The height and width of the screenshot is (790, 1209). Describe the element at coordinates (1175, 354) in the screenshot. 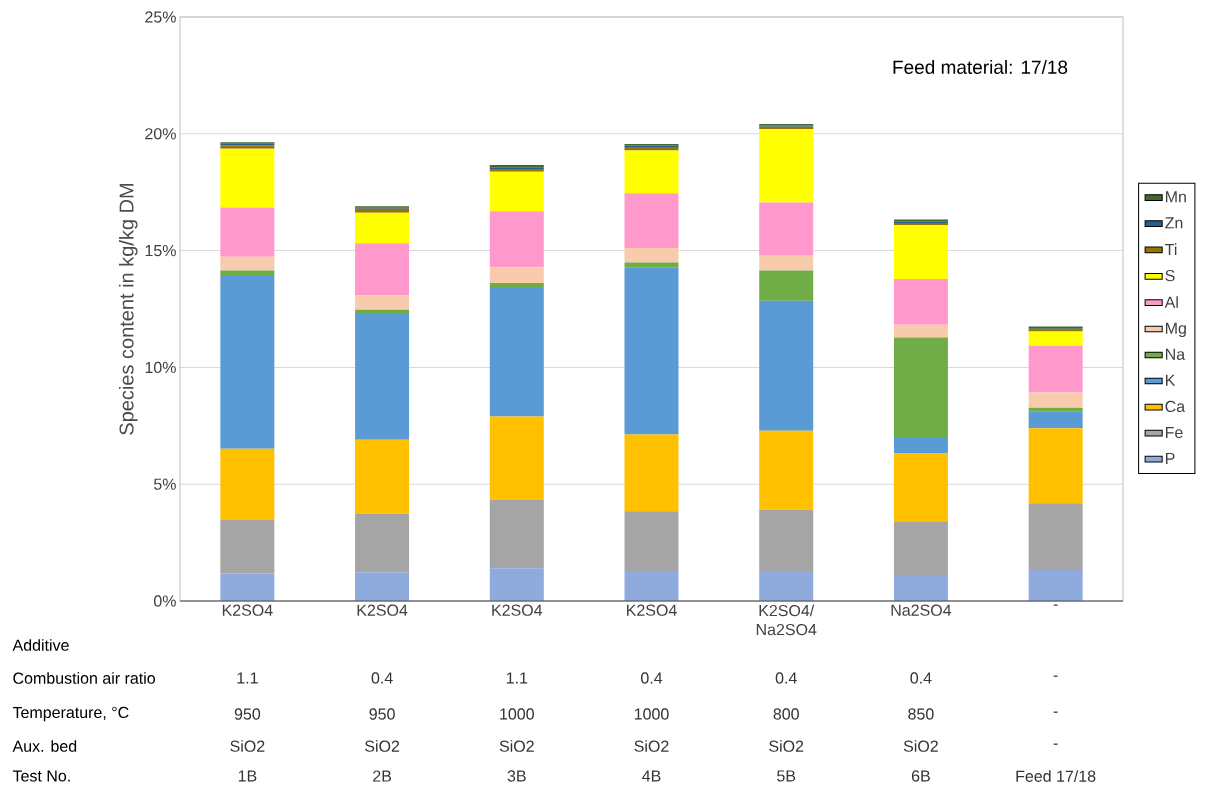

I see `legend-label: Na` at that location.